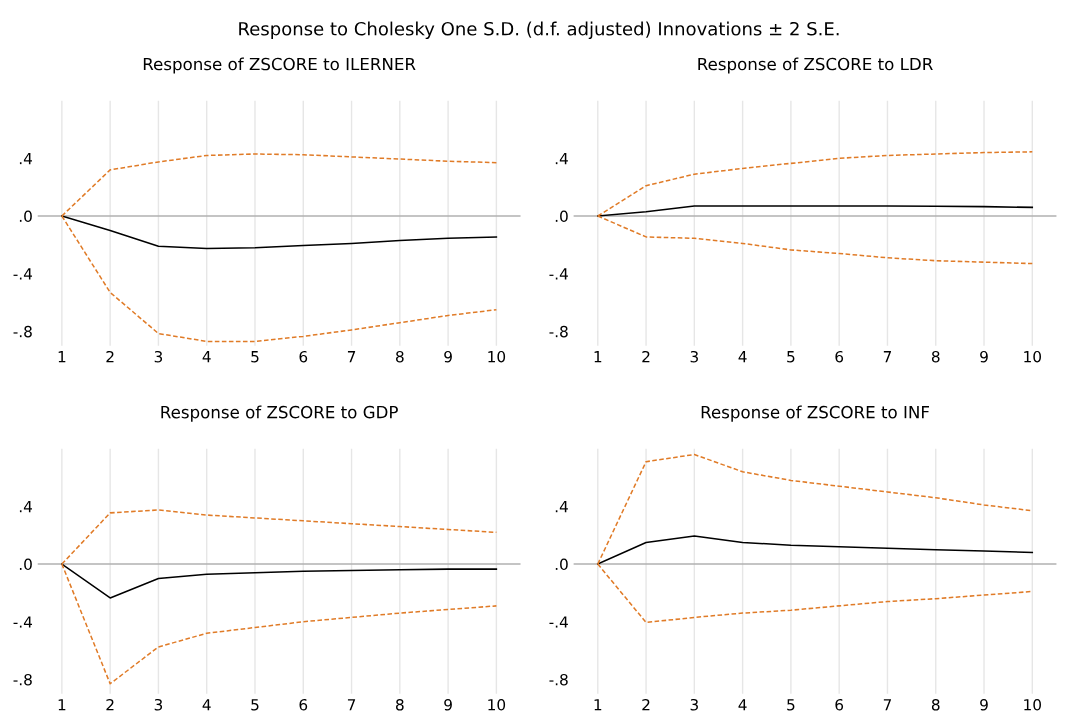  I want to click on chart-title: Response of ZSCORE to ILERNER, so click(279, 65).